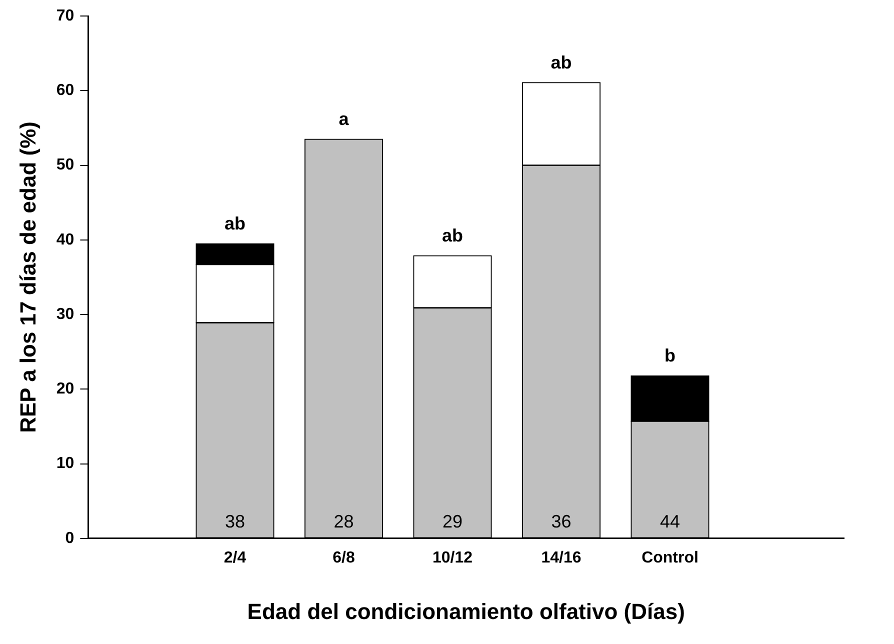  What do you see at coordinates (670, 521) in the screenshot?
I see `annotation: 44` at bounding box center [670, 521].